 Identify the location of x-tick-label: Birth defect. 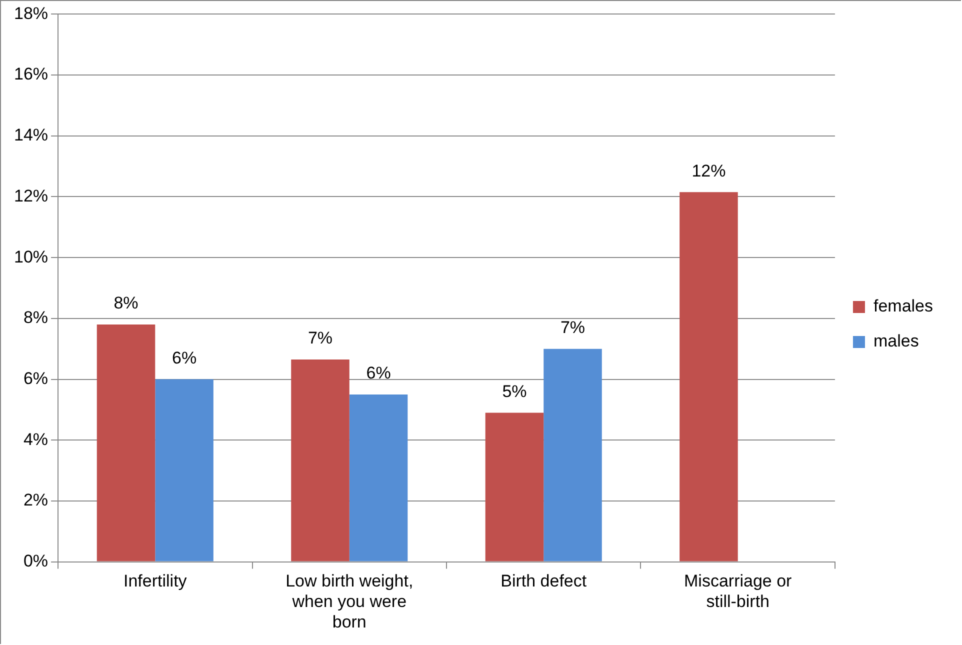
(543, 581).